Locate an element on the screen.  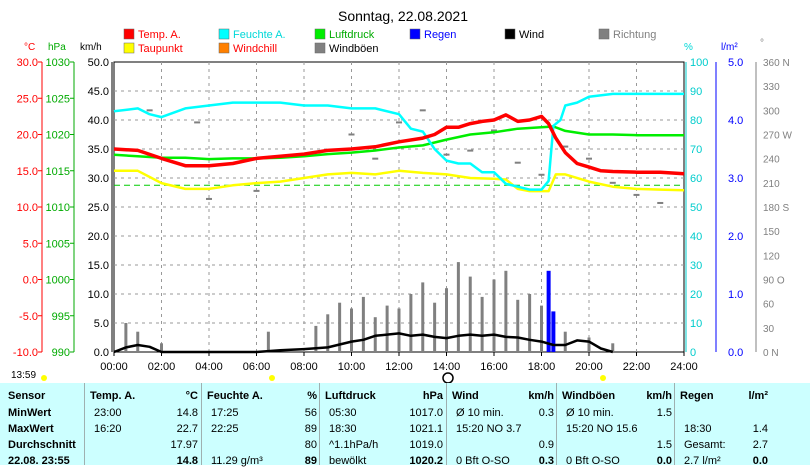
dir-tick-label: 150 is located at coordinates (771, 232).